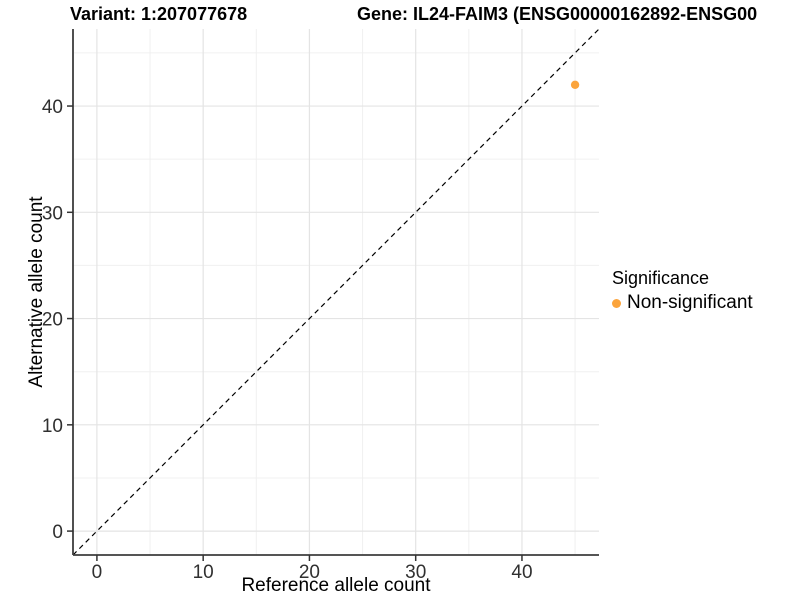 The image size is (800, 600). Describe the element at coordinates (57, 532) in the screenshot. I see `y-tick-label: 0` at that location.